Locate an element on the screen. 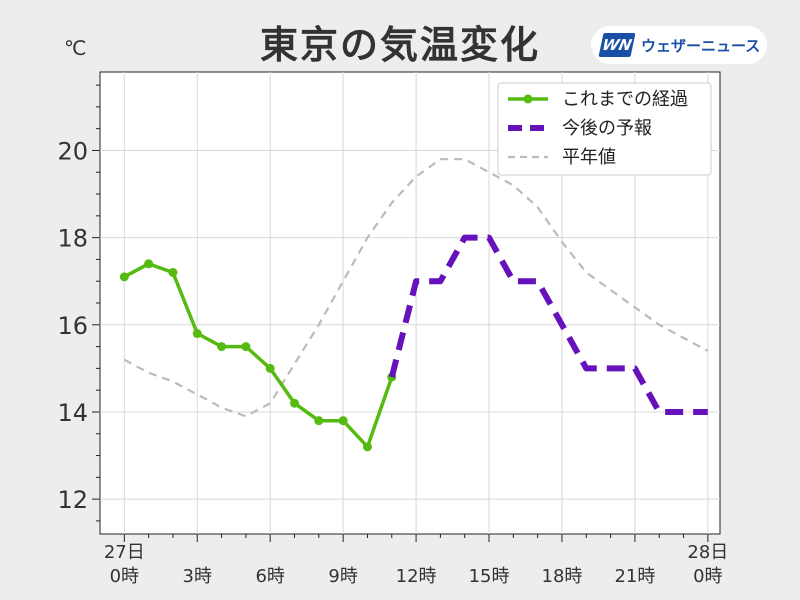 Image resolution: width=800 pixels, height=600 pixels. x-axis: 27日 0時 3時 6時 9時 12時 15時 18時 21時 28日 0時 is located at coordinates (416, 560).